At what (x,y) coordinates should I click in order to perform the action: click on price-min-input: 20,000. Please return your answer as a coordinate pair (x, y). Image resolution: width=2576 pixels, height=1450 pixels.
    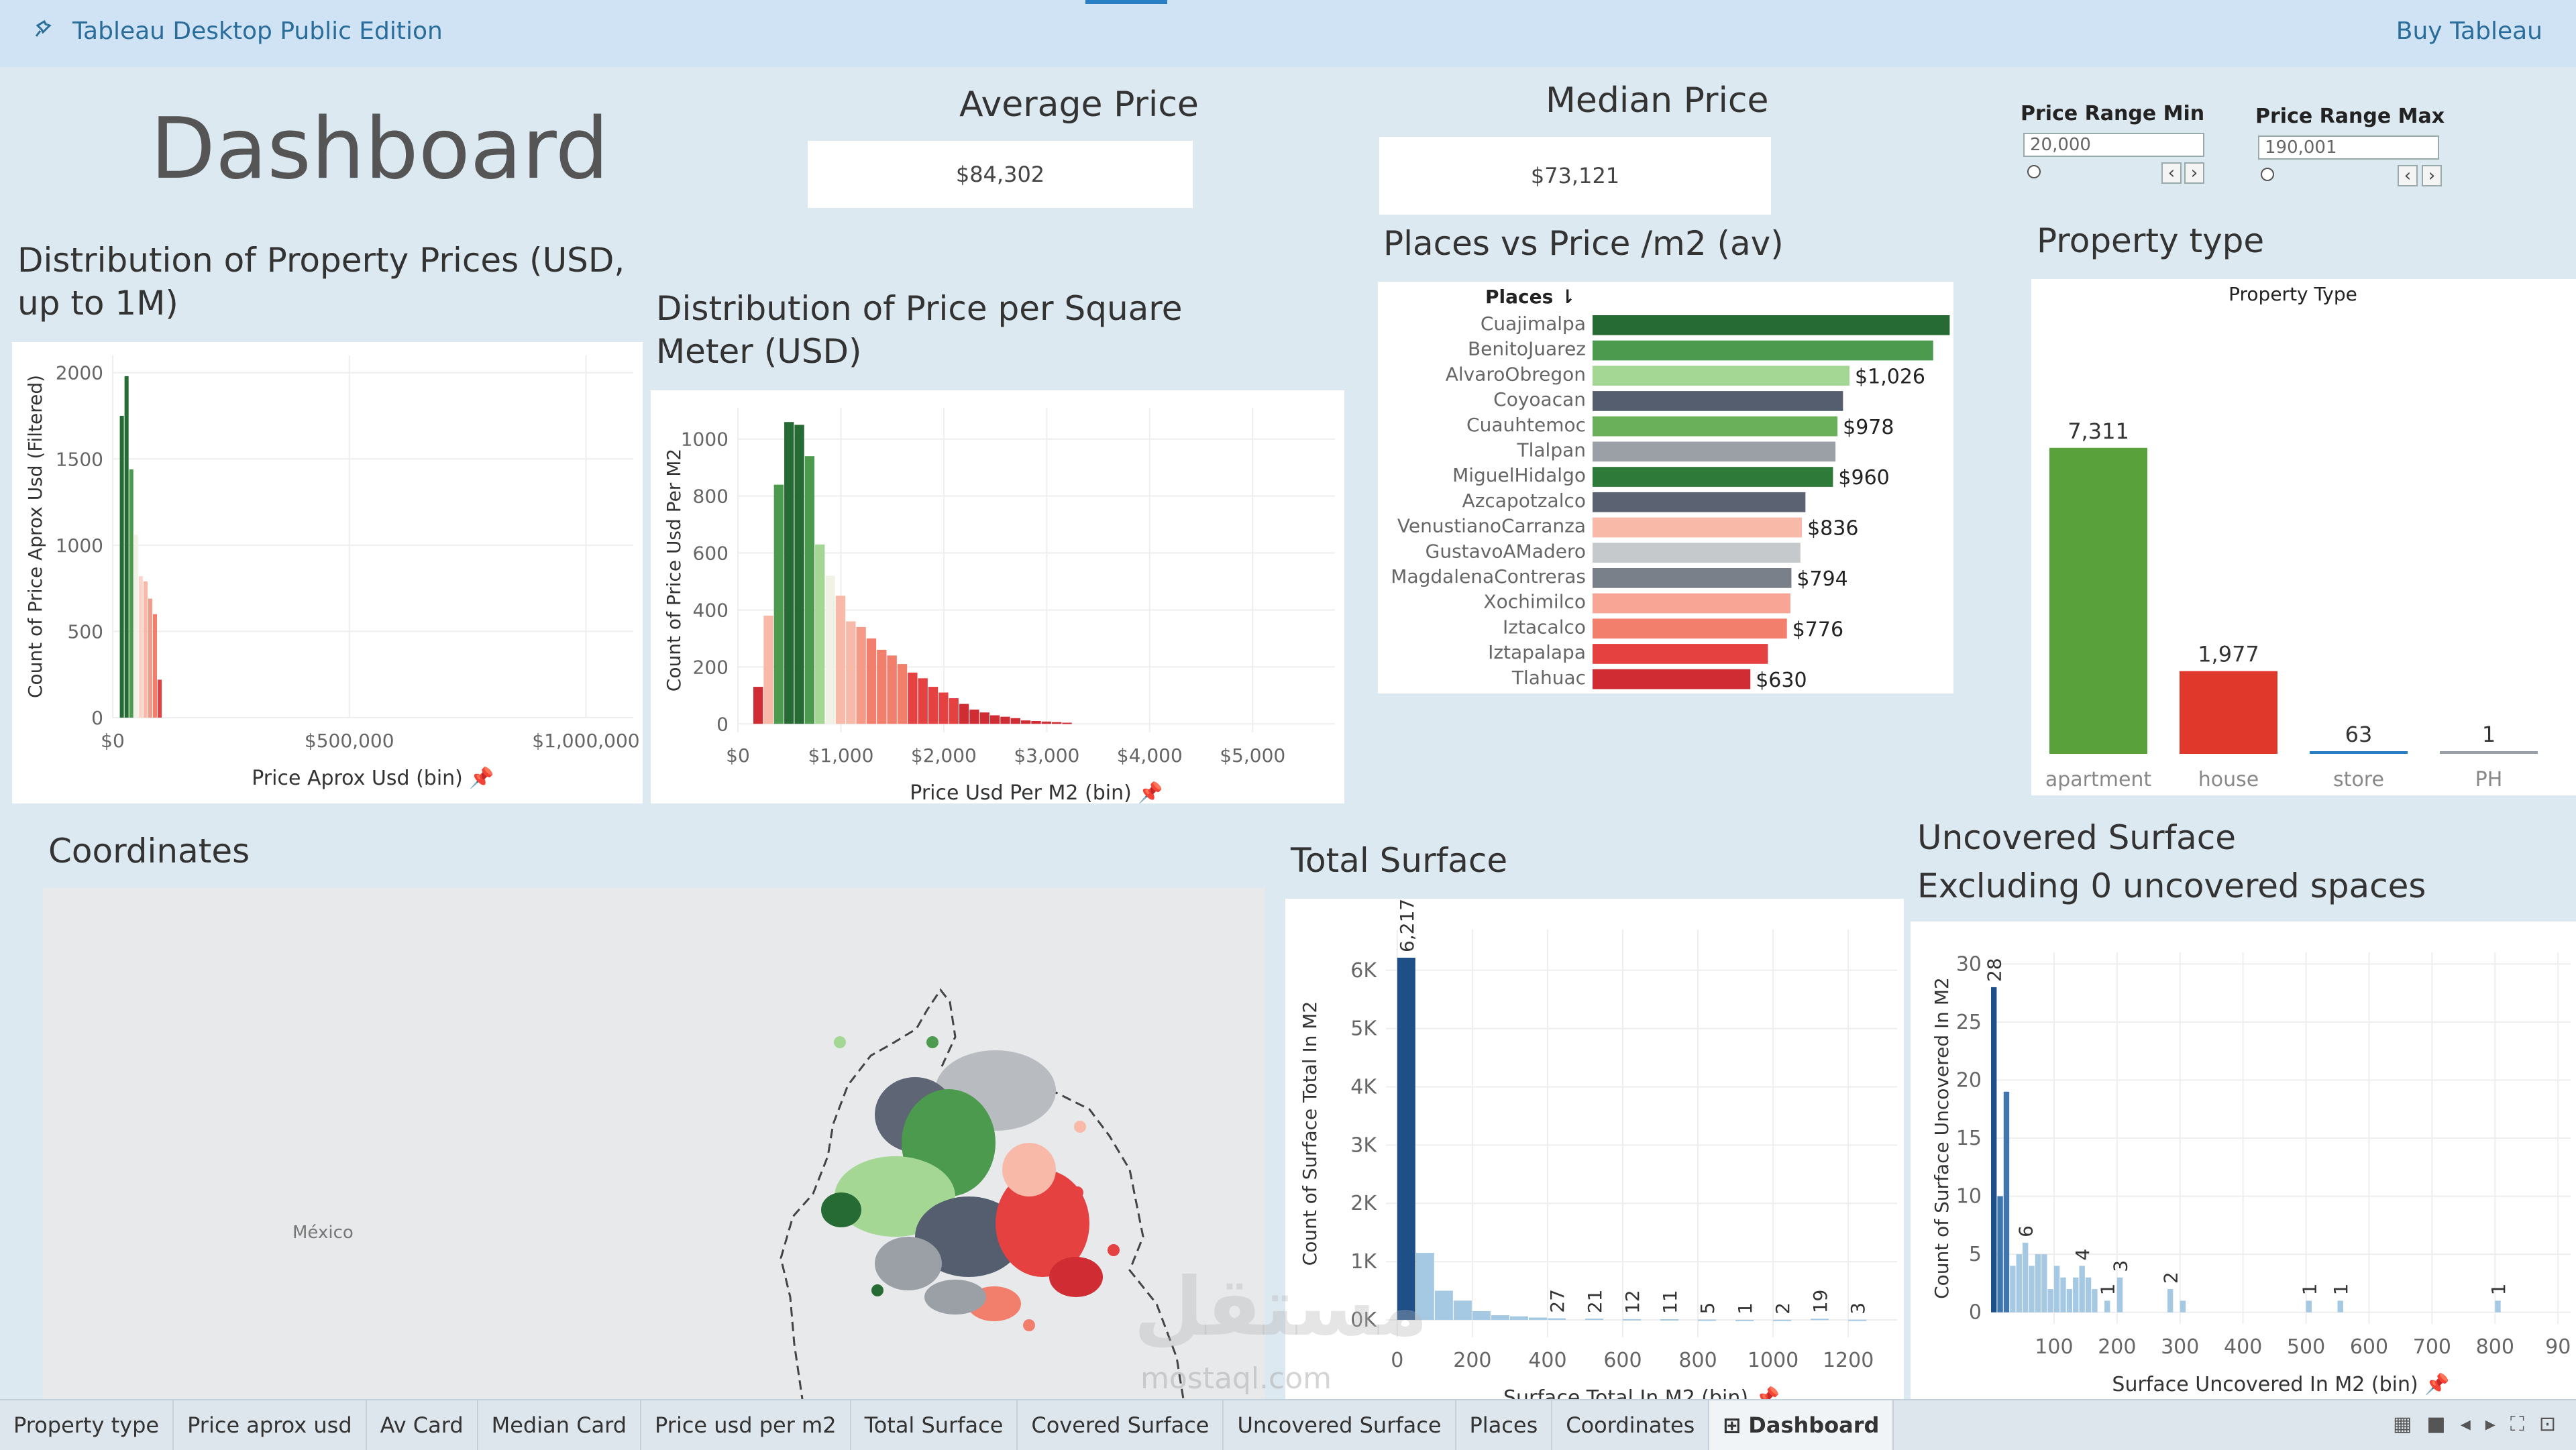
    Looking at the image, I should click on (2113, 145).